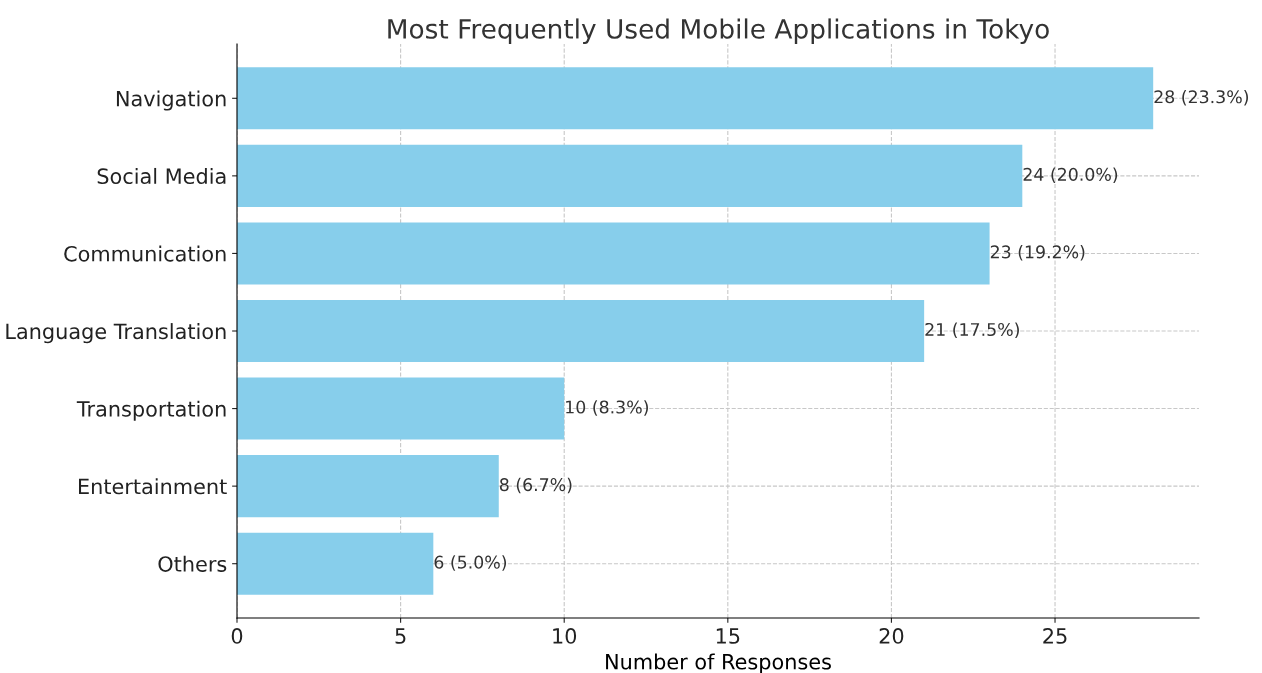 The height and width of the screenshot is (673, 1262). Describe the element at coordinates (116, 333) in the screenshot. I see `y-tick-label: Language Translation` at that location.